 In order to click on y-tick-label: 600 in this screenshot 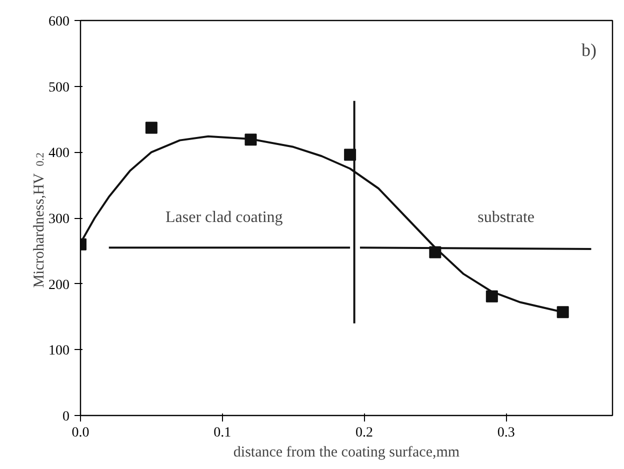, I will do `click(59, 22)`.